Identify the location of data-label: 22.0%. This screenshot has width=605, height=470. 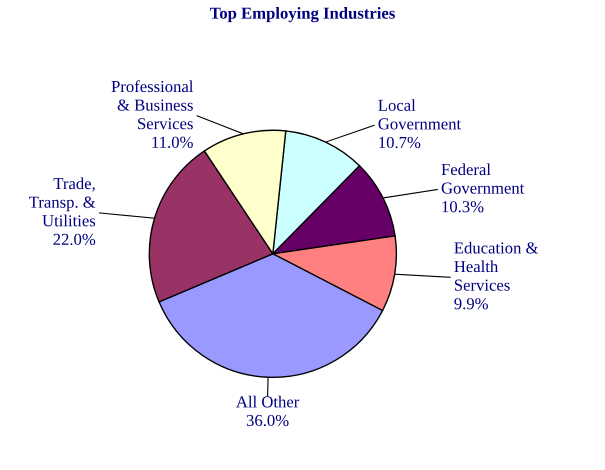
(74, 240).